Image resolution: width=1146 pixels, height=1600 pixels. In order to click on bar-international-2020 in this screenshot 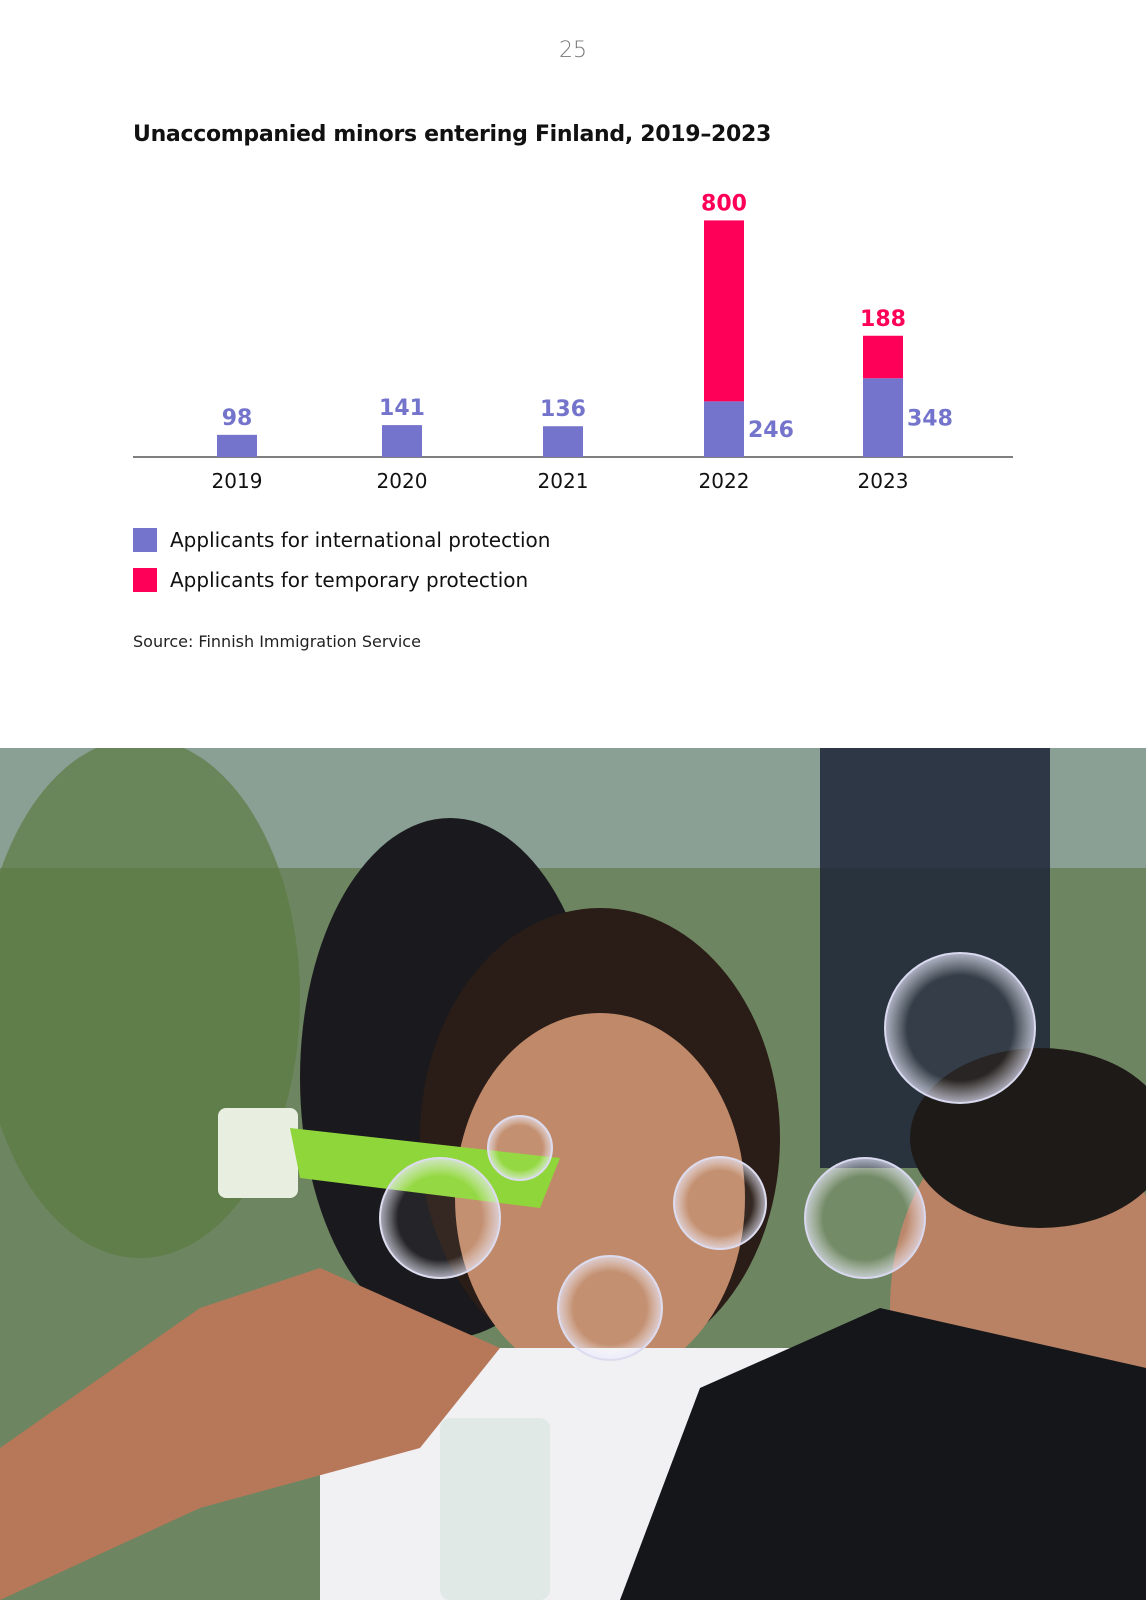, I will do `click(402, 441)`.